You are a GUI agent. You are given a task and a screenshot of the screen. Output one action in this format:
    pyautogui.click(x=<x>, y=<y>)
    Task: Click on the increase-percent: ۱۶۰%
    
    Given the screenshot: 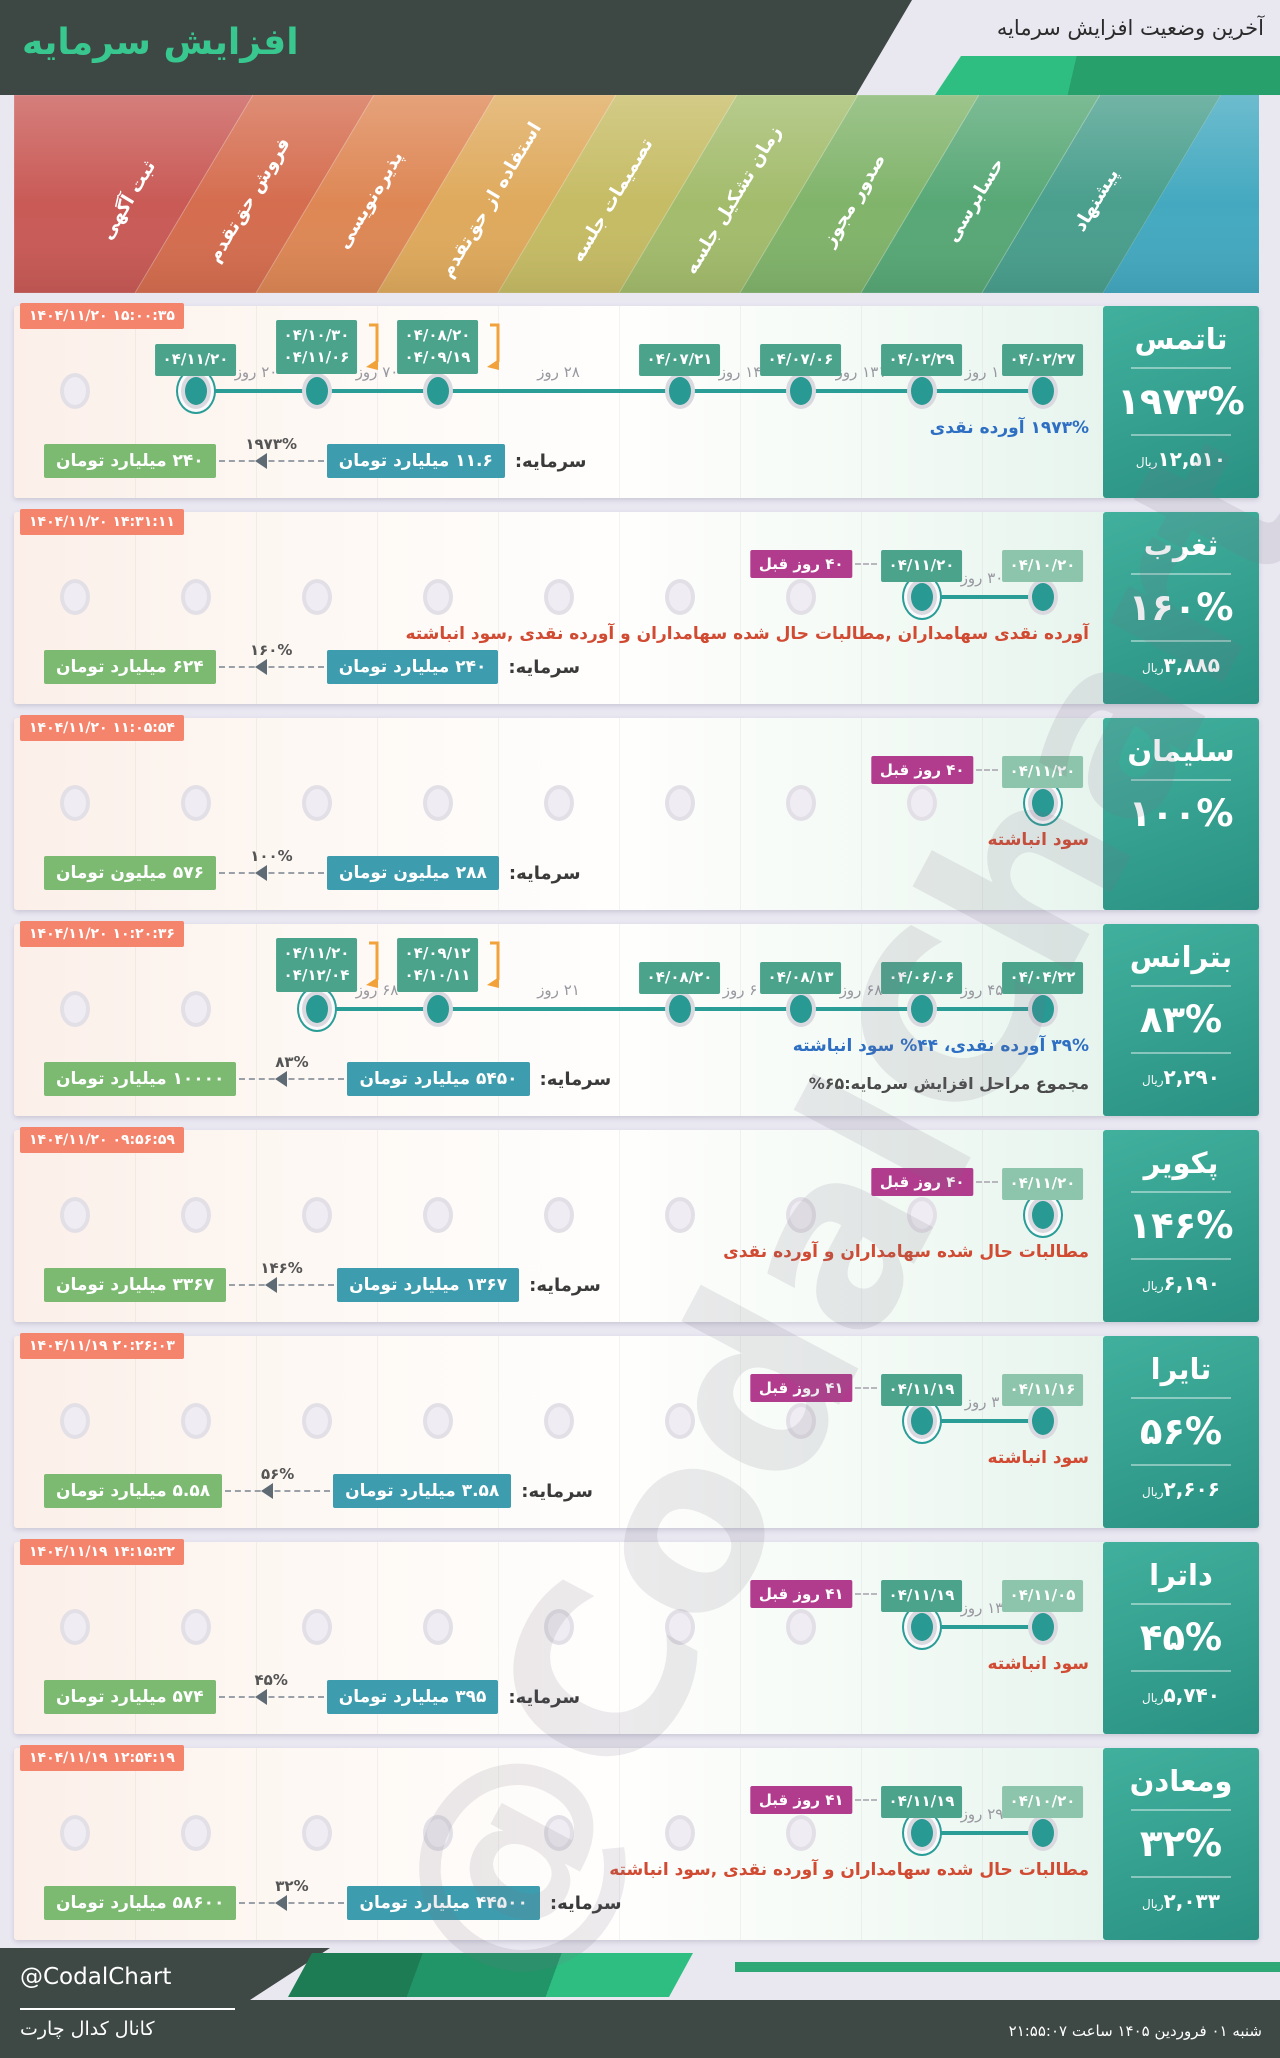 What is the action you would take?
    pyautogui.click(x=1181, y=607)
    